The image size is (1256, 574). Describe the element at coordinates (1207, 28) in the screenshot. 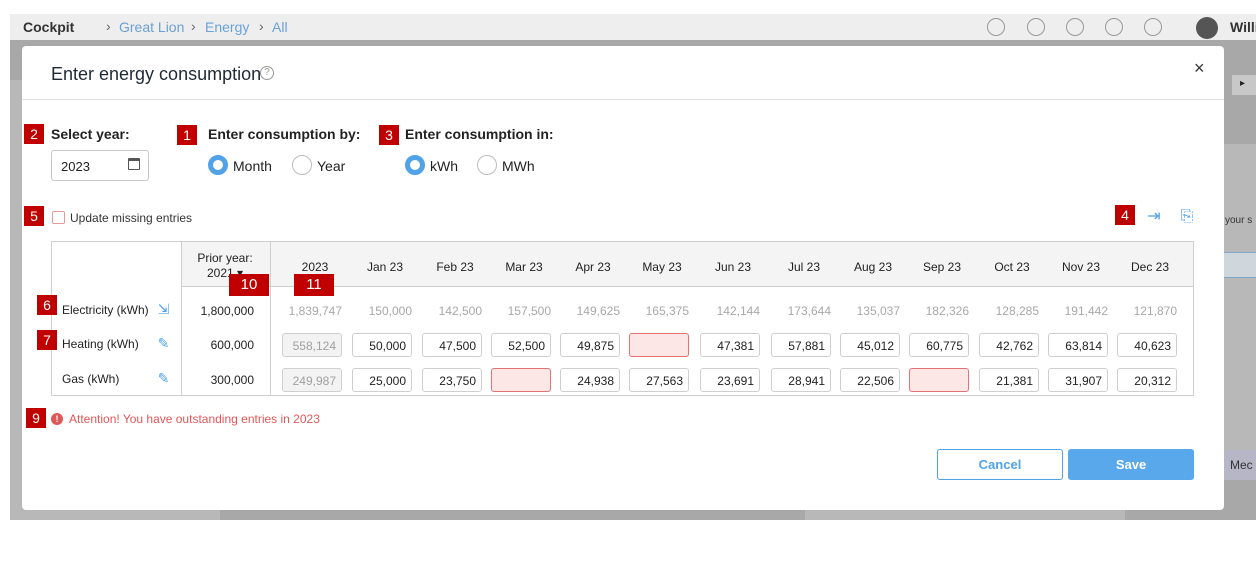

I see `avatar` at that location.